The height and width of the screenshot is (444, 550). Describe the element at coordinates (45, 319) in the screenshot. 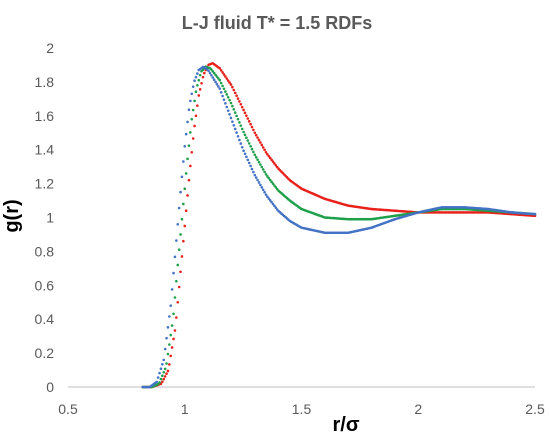

I see `y-tick-label: 0.4` at that location.